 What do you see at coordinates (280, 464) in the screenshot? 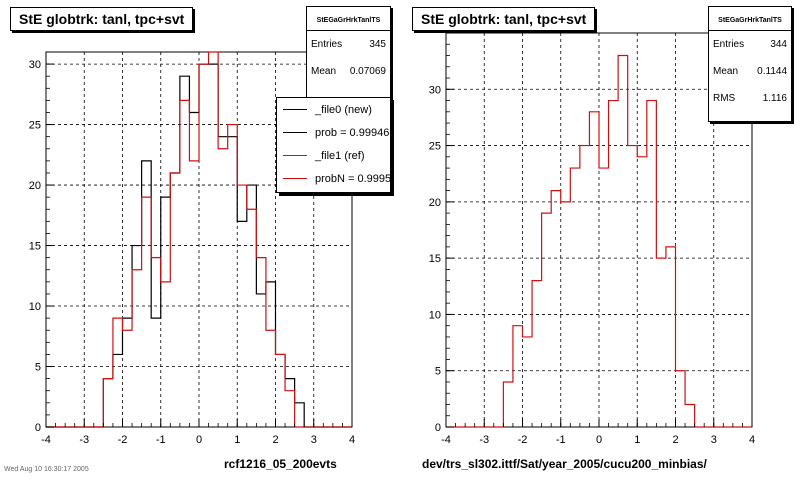
I see `left-caption: rcf1216_05_200evts` at bounding box center [280, 464].